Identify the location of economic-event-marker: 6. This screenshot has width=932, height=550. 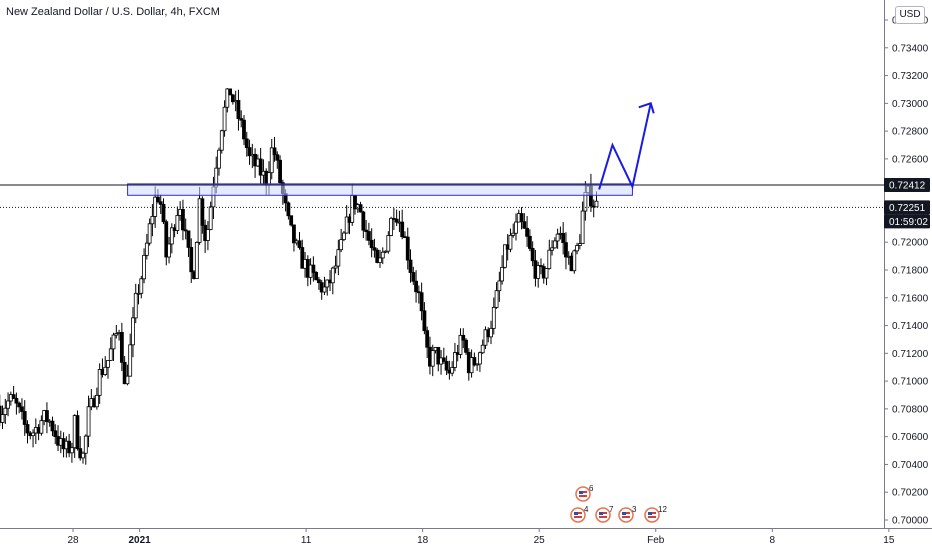
(584, 493).